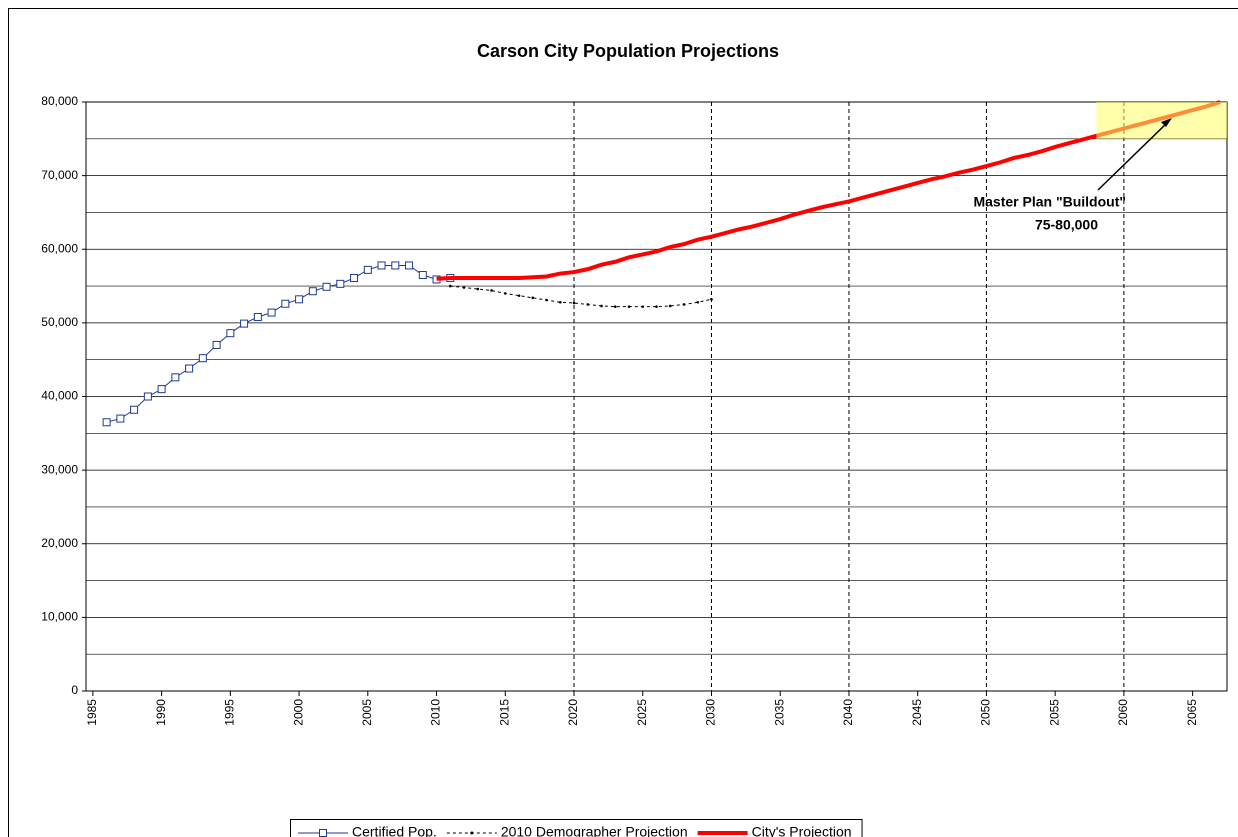 The image size is (1238, 837). Describe the element at coordinates (1049, 202) in the screenshot. I see `annotation: Master Plan "Buildout"` at that location.